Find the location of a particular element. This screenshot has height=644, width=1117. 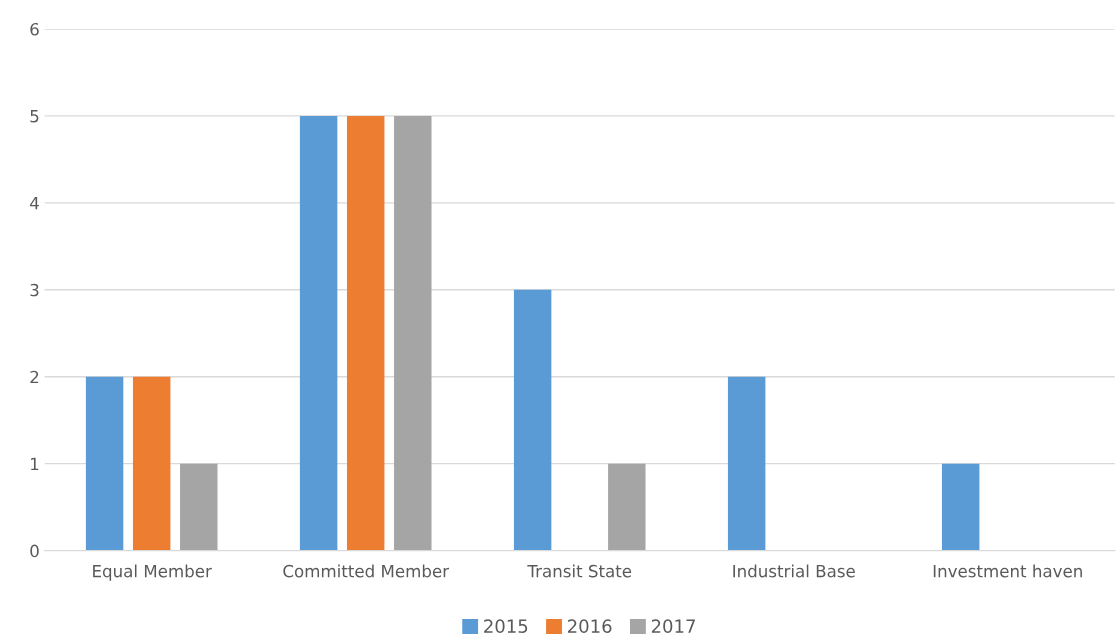

y-tick-label: 6 is located at coordinates (34, 29).